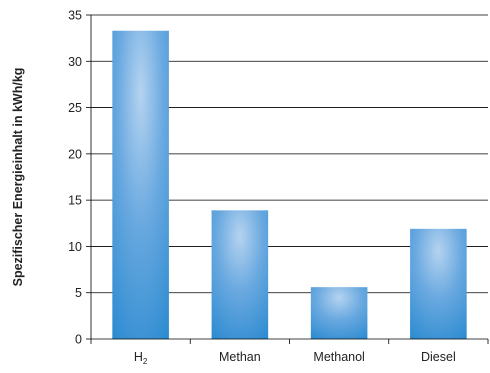 The image size is (490, 373). I want to click on y-tick-label: 20, so click(75, 154).